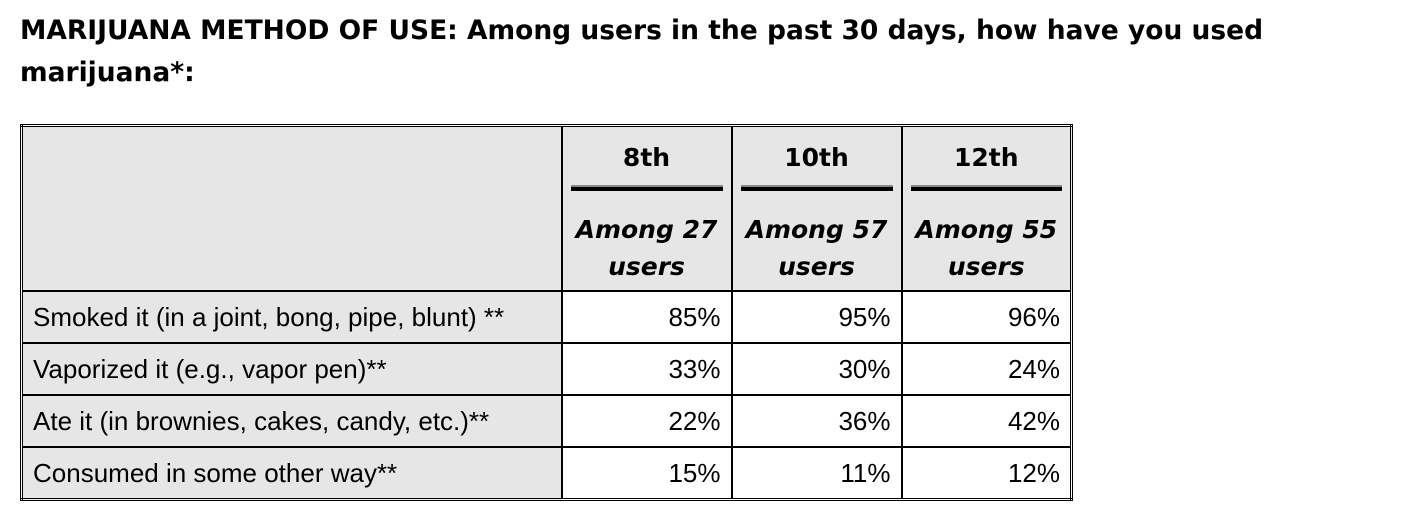  Describe the element at coordinates (291, 369) in the screenshot. I see `row-label: Vaporized it (e.g., vapor pen)**` at that location.